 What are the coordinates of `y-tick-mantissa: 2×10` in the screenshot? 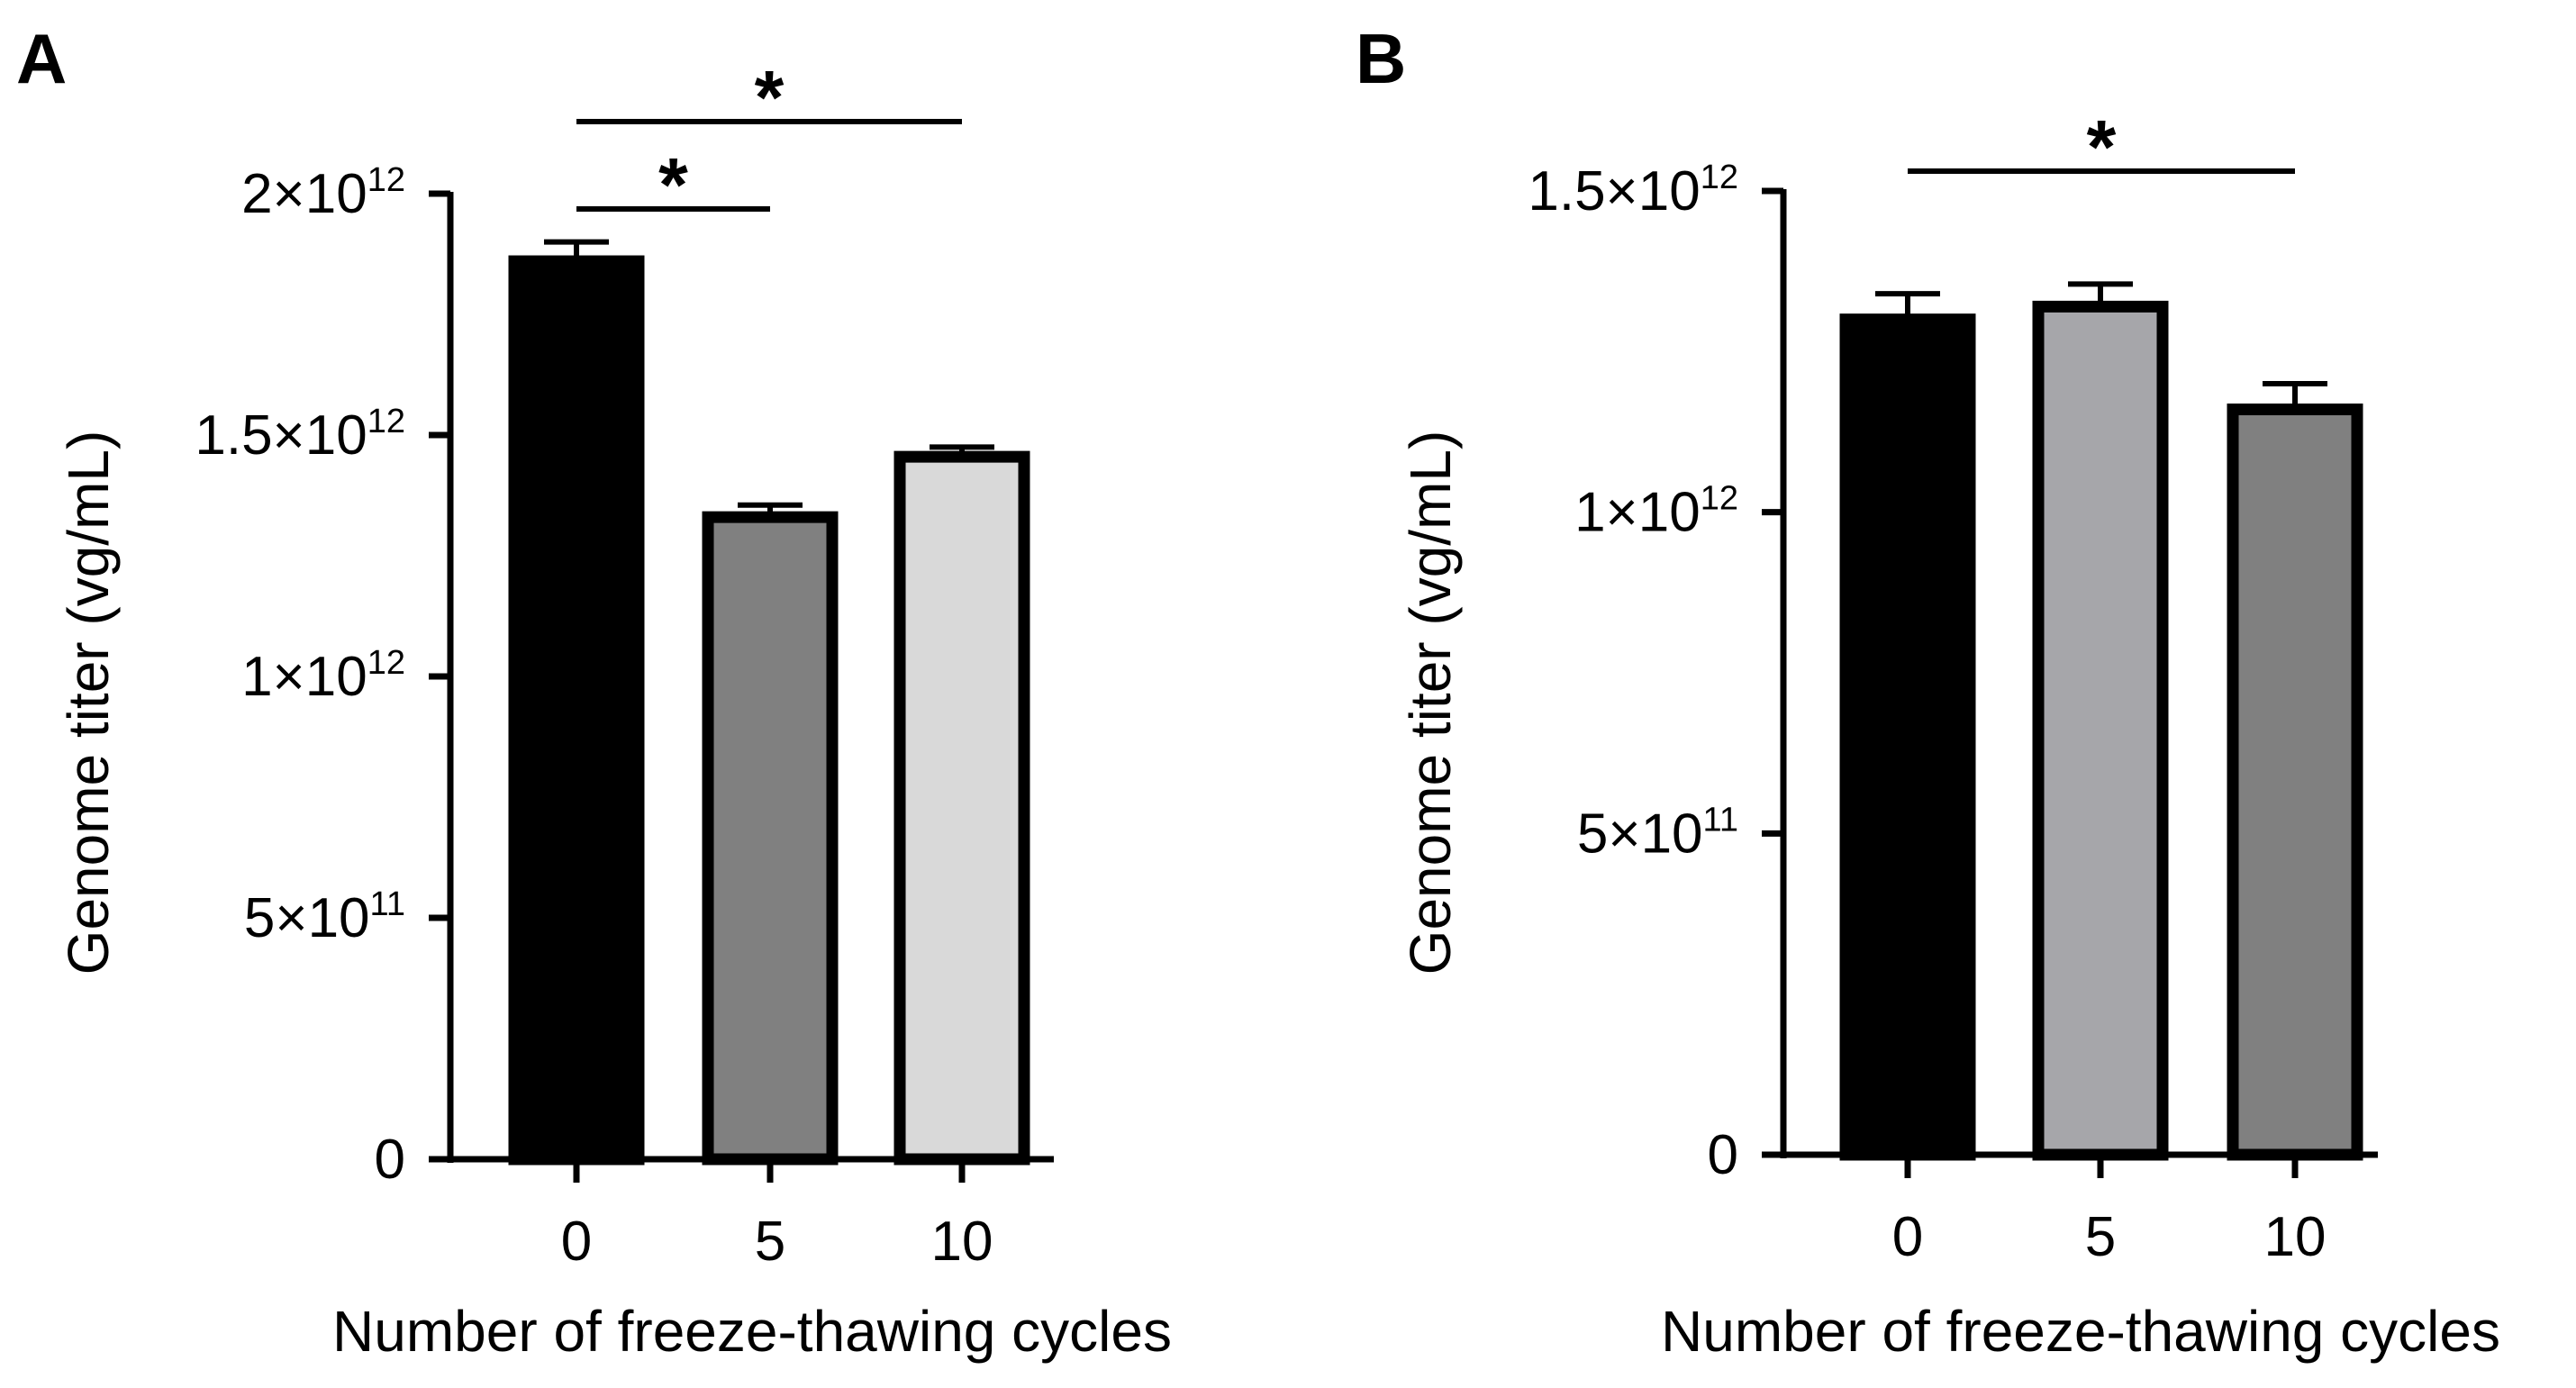 It's located at (304, 194).